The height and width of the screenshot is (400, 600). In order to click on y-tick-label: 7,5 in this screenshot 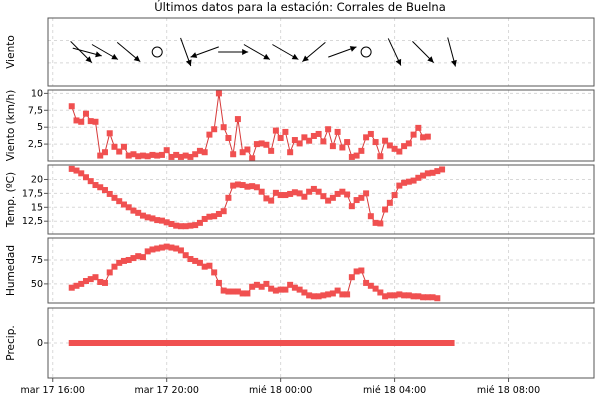, I will do `click(35, 110)`.